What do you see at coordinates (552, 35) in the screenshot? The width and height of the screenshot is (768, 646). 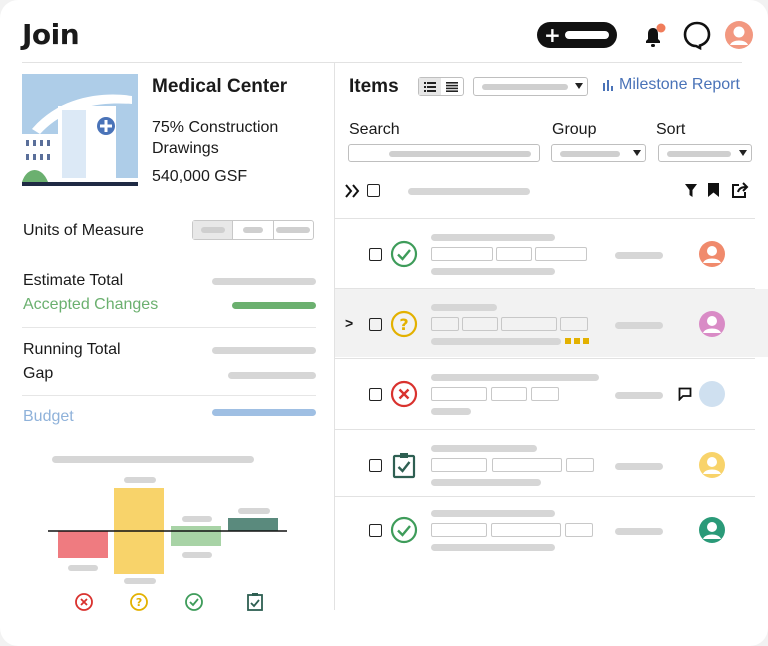 I see `plus-icon: +` at bounding box center [552, 35].